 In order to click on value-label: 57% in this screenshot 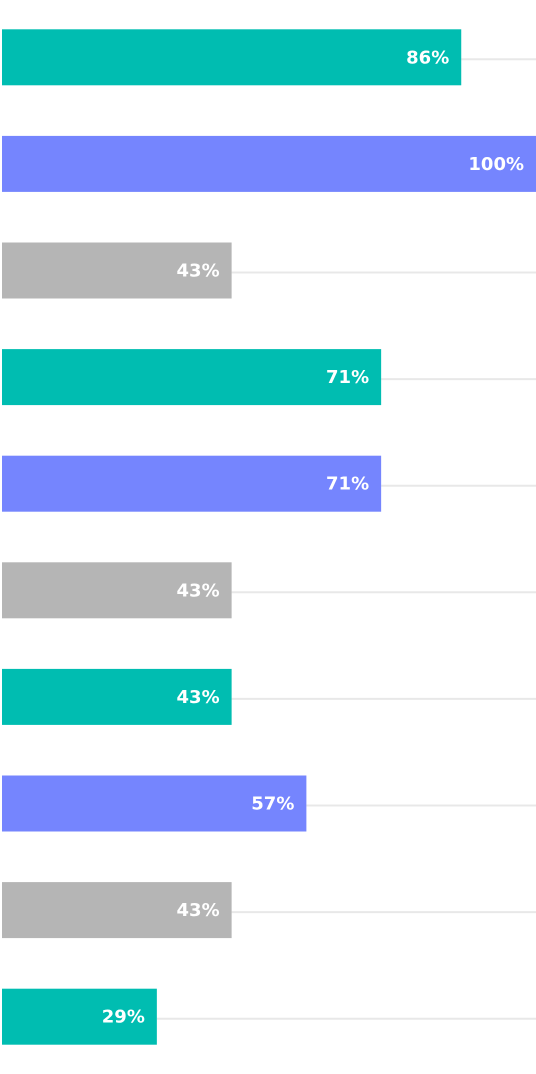, I will do `click(272, 804)`.